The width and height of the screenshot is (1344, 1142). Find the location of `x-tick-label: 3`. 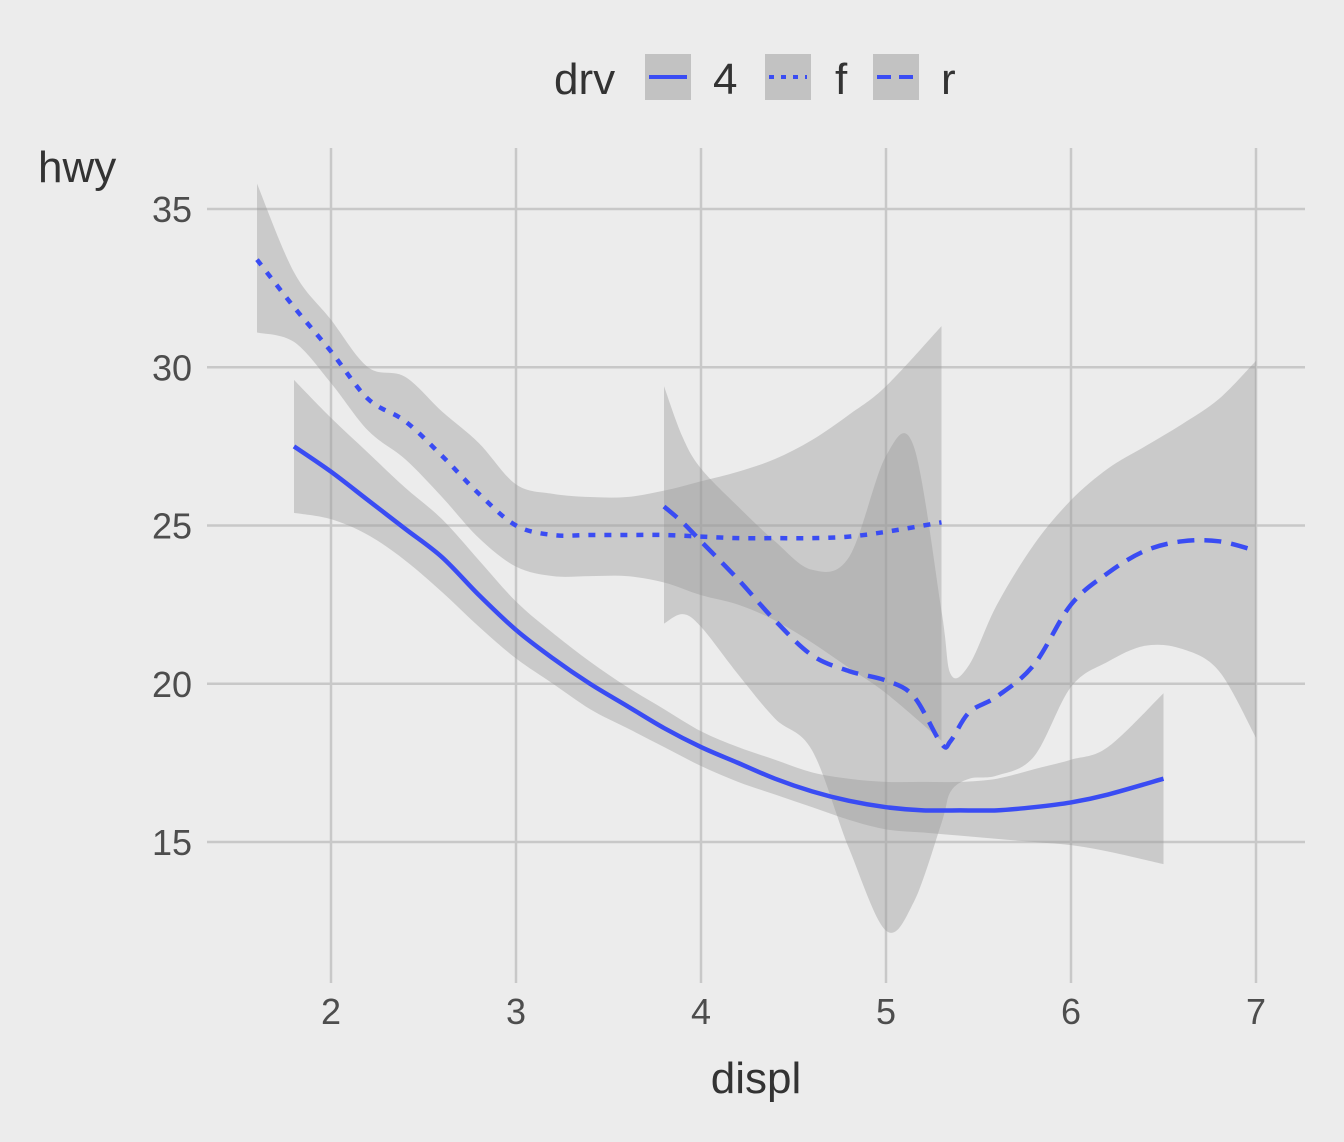

x-tick-label: 3 is located at coordinates (516, 1011).